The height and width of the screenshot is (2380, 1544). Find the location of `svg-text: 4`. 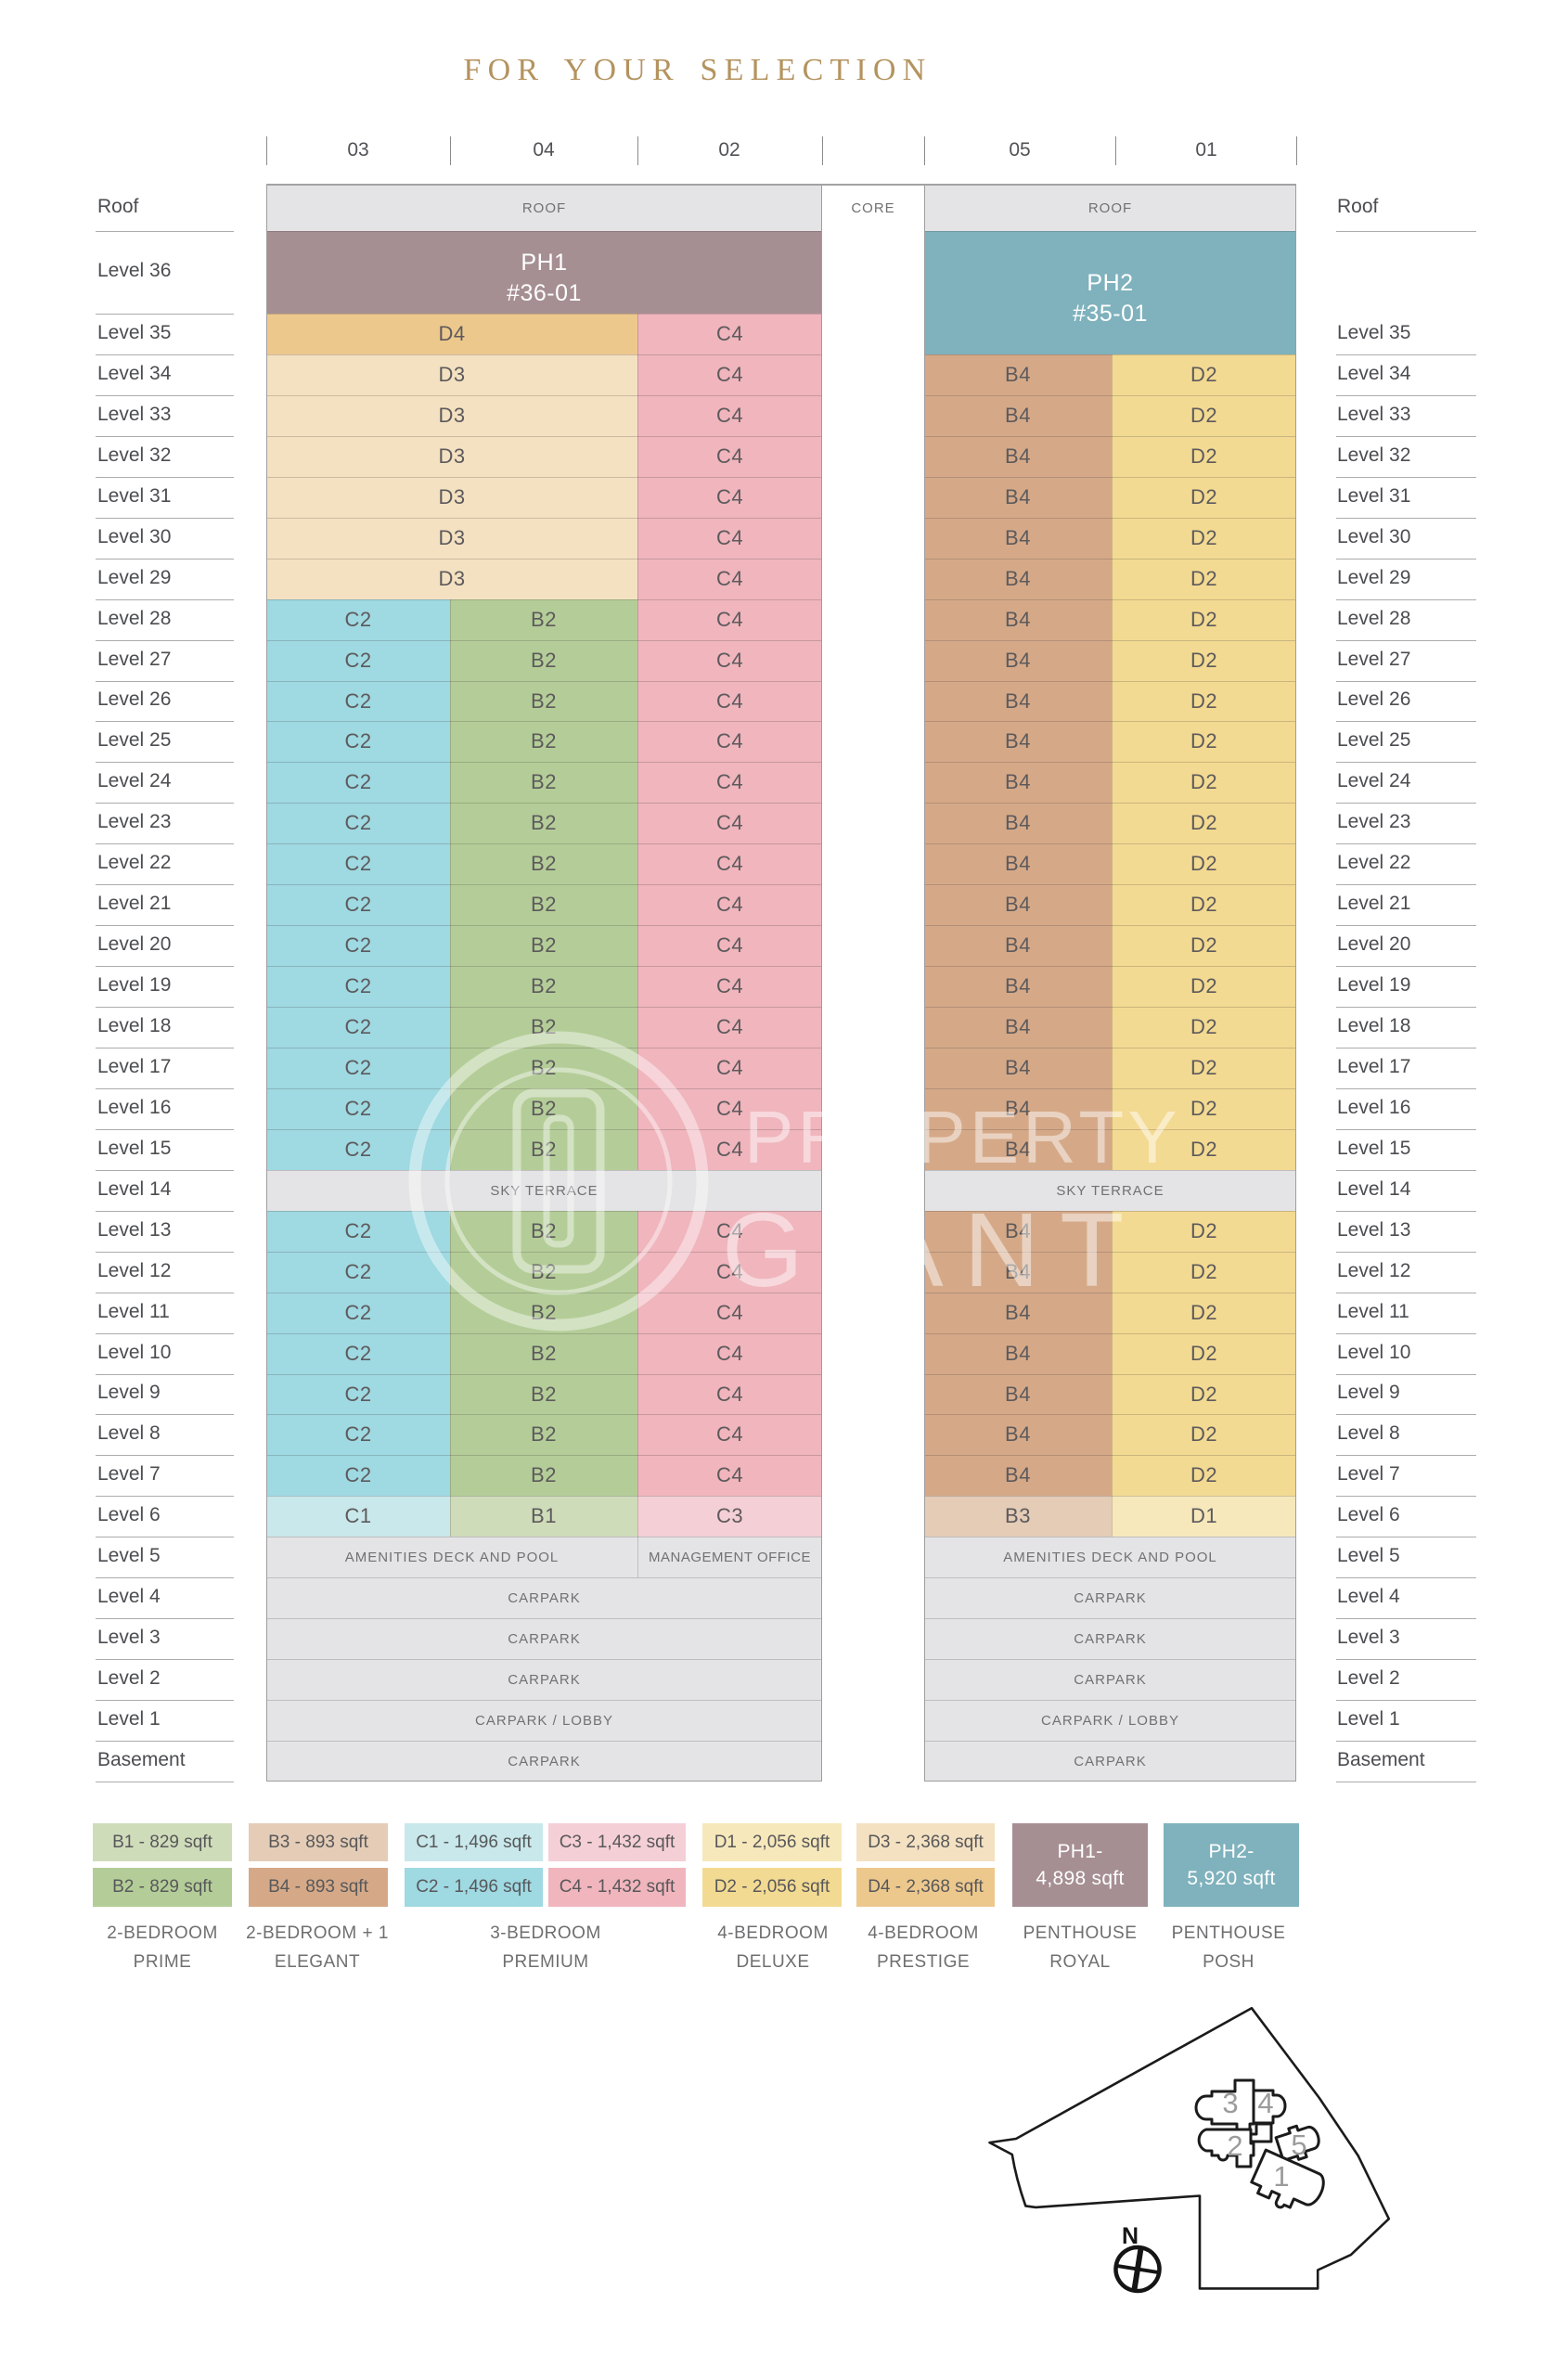

svg-text: 4 is located at coordinates (1265, 2103).